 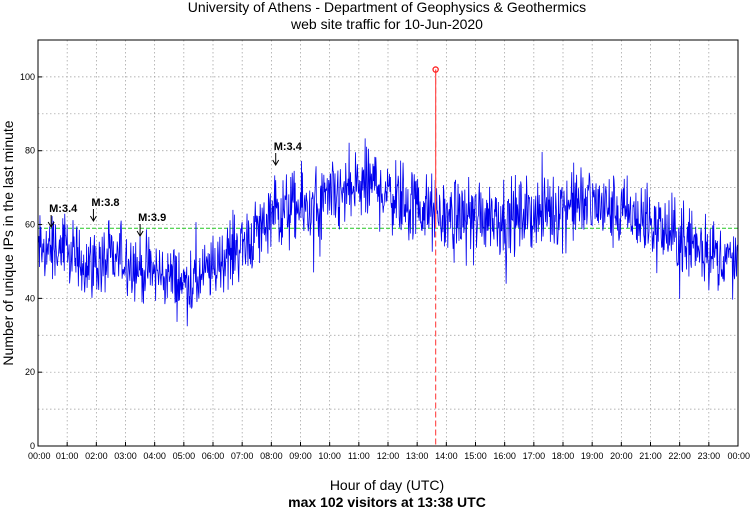 What do you see at coordinates (387, 485) in the screenshot?
I see `x-axis-label: Hour of day (UTC)` at bounding box center [387, 485].